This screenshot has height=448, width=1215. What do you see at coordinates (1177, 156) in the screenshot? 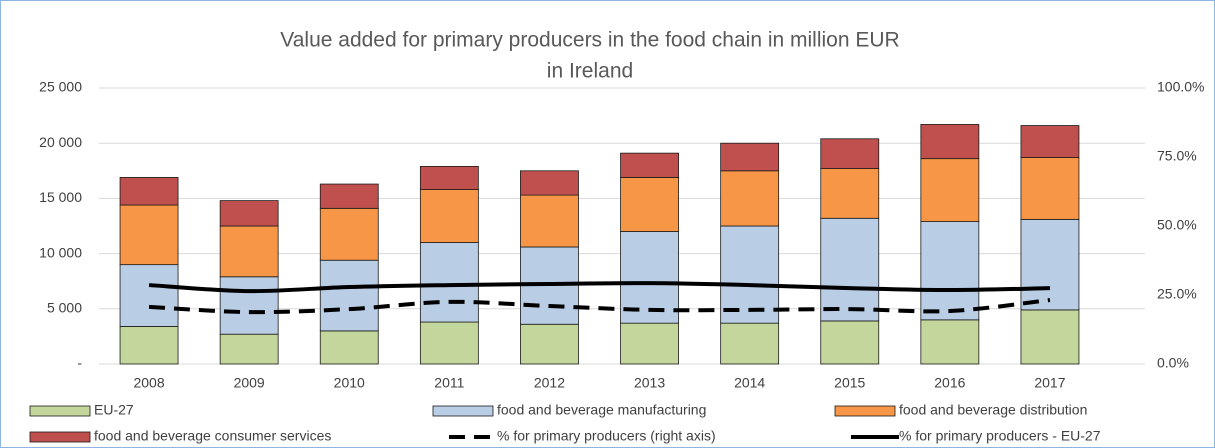
I see `y2-tick-label: 75.0%` at bounding box center [1177, 156].